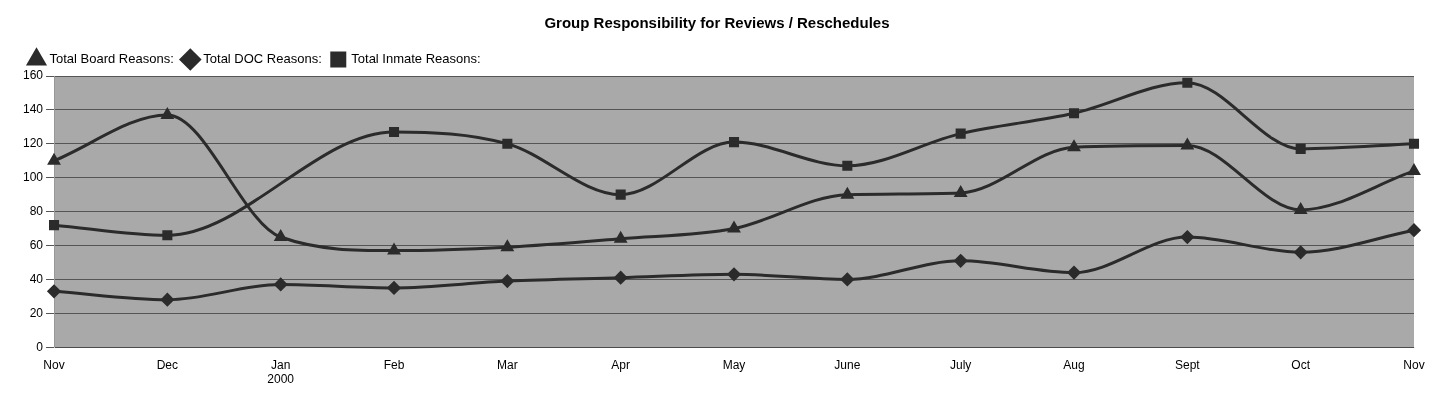  Describe the element at coordinates (33, 143) in the screenshot. I see `y-tick-label: 120` at that location.